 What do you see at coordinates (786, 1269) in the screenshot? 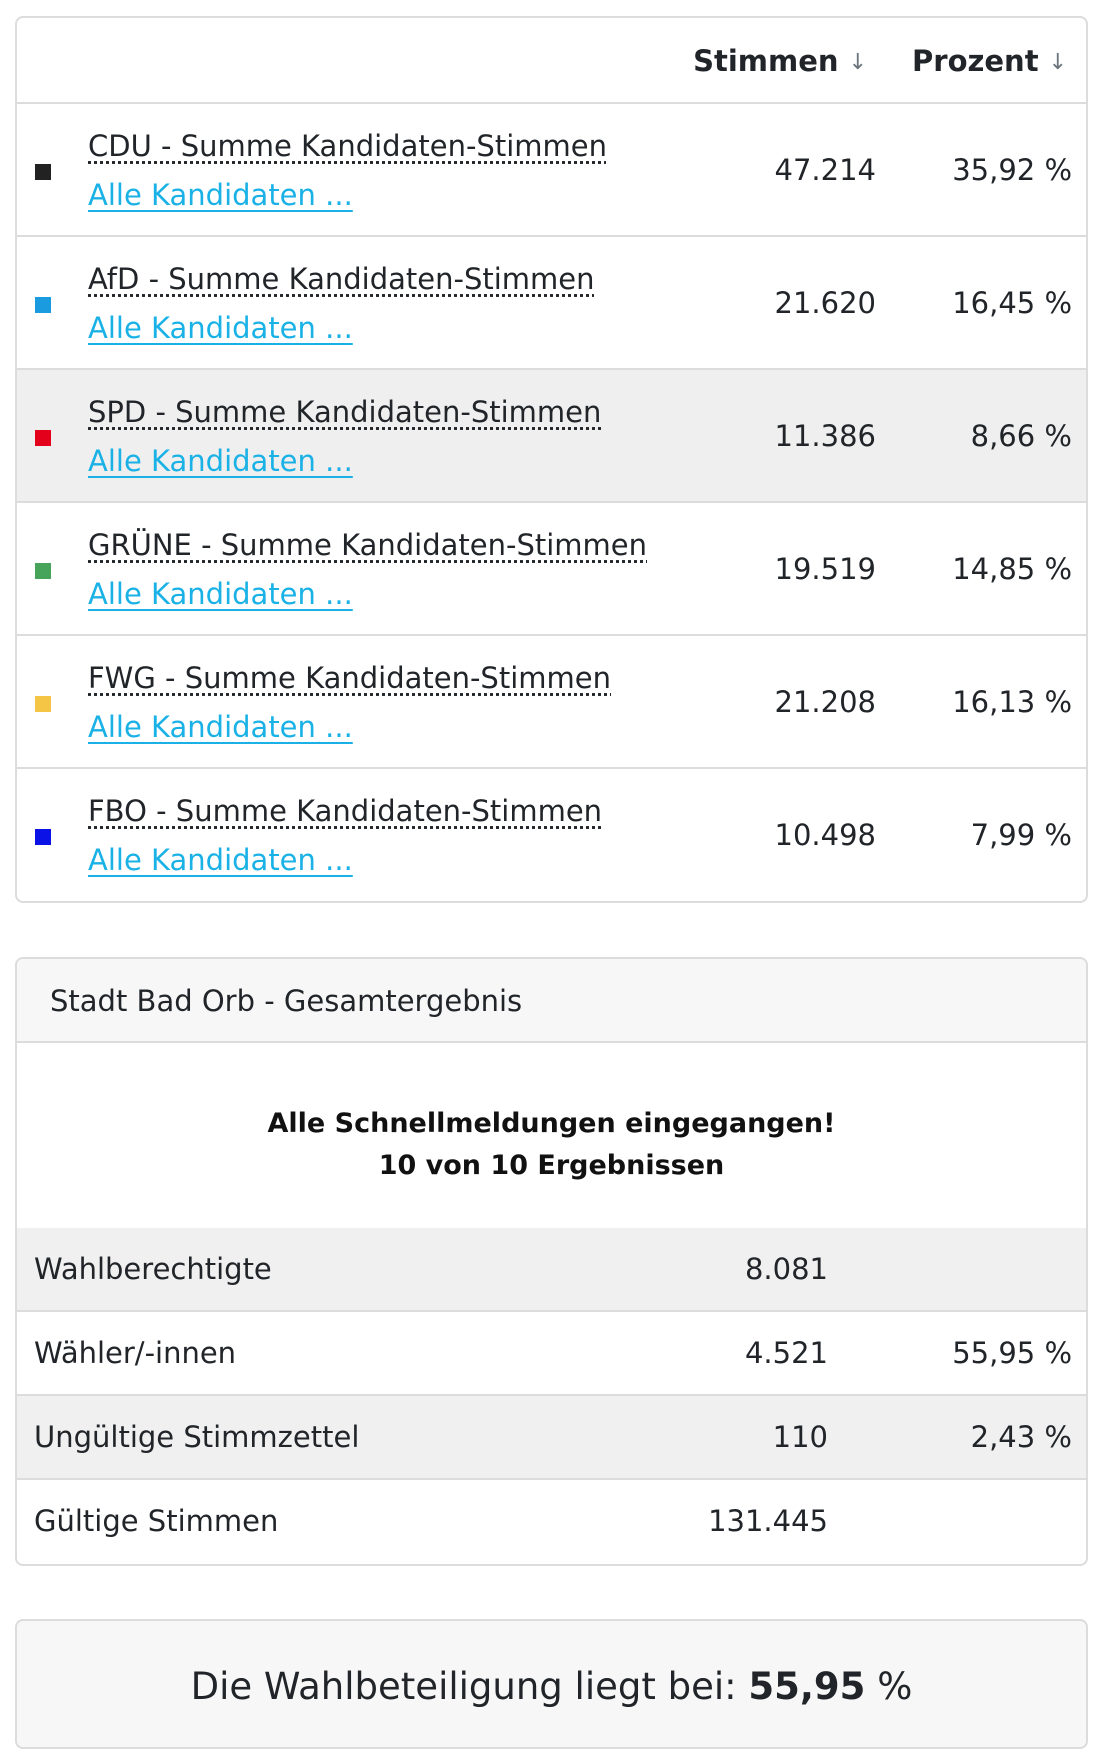
I see `stat-value: 8.081` at bounding box center [786, 1269].